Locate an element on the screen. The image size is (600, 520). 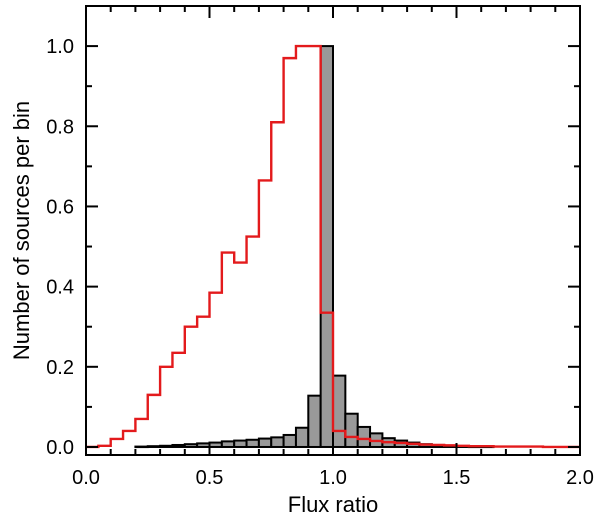
x-tick-label: 1.0 is located at coordinates (333, 478).